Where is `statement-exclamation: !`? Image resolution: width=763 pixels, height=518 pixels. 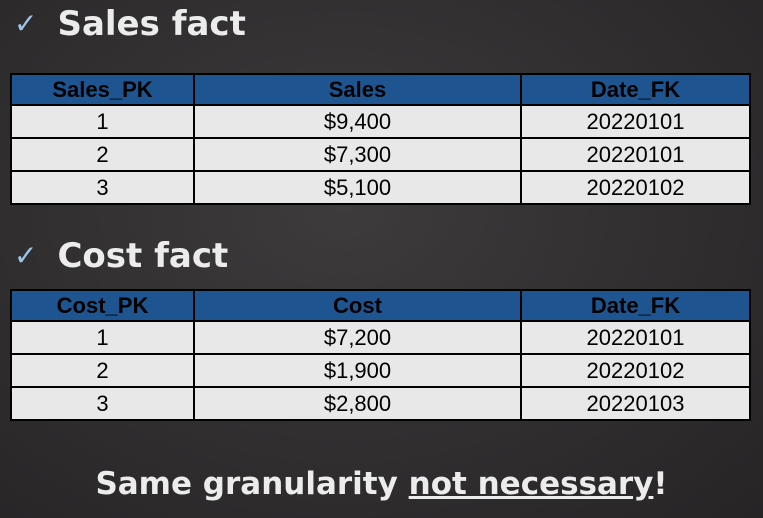 statement-exclamation: ! is located at coordinates (660, 484).